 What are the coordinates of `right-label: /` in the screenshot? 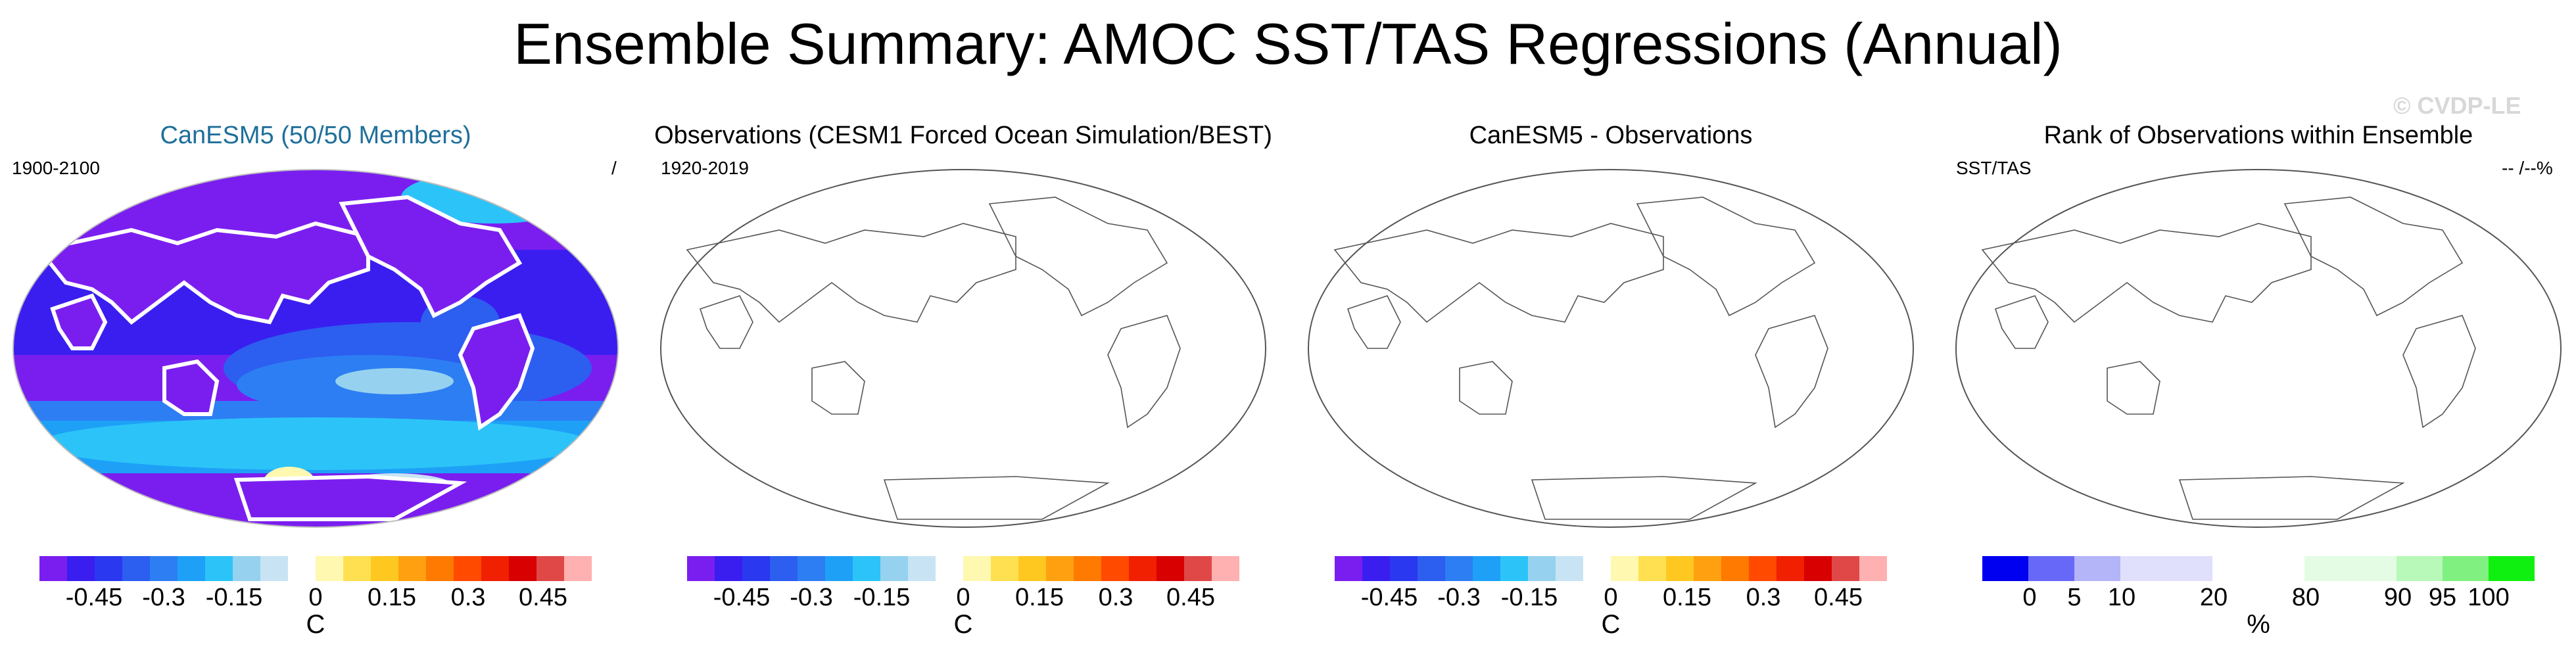 It's located at (614, 168).